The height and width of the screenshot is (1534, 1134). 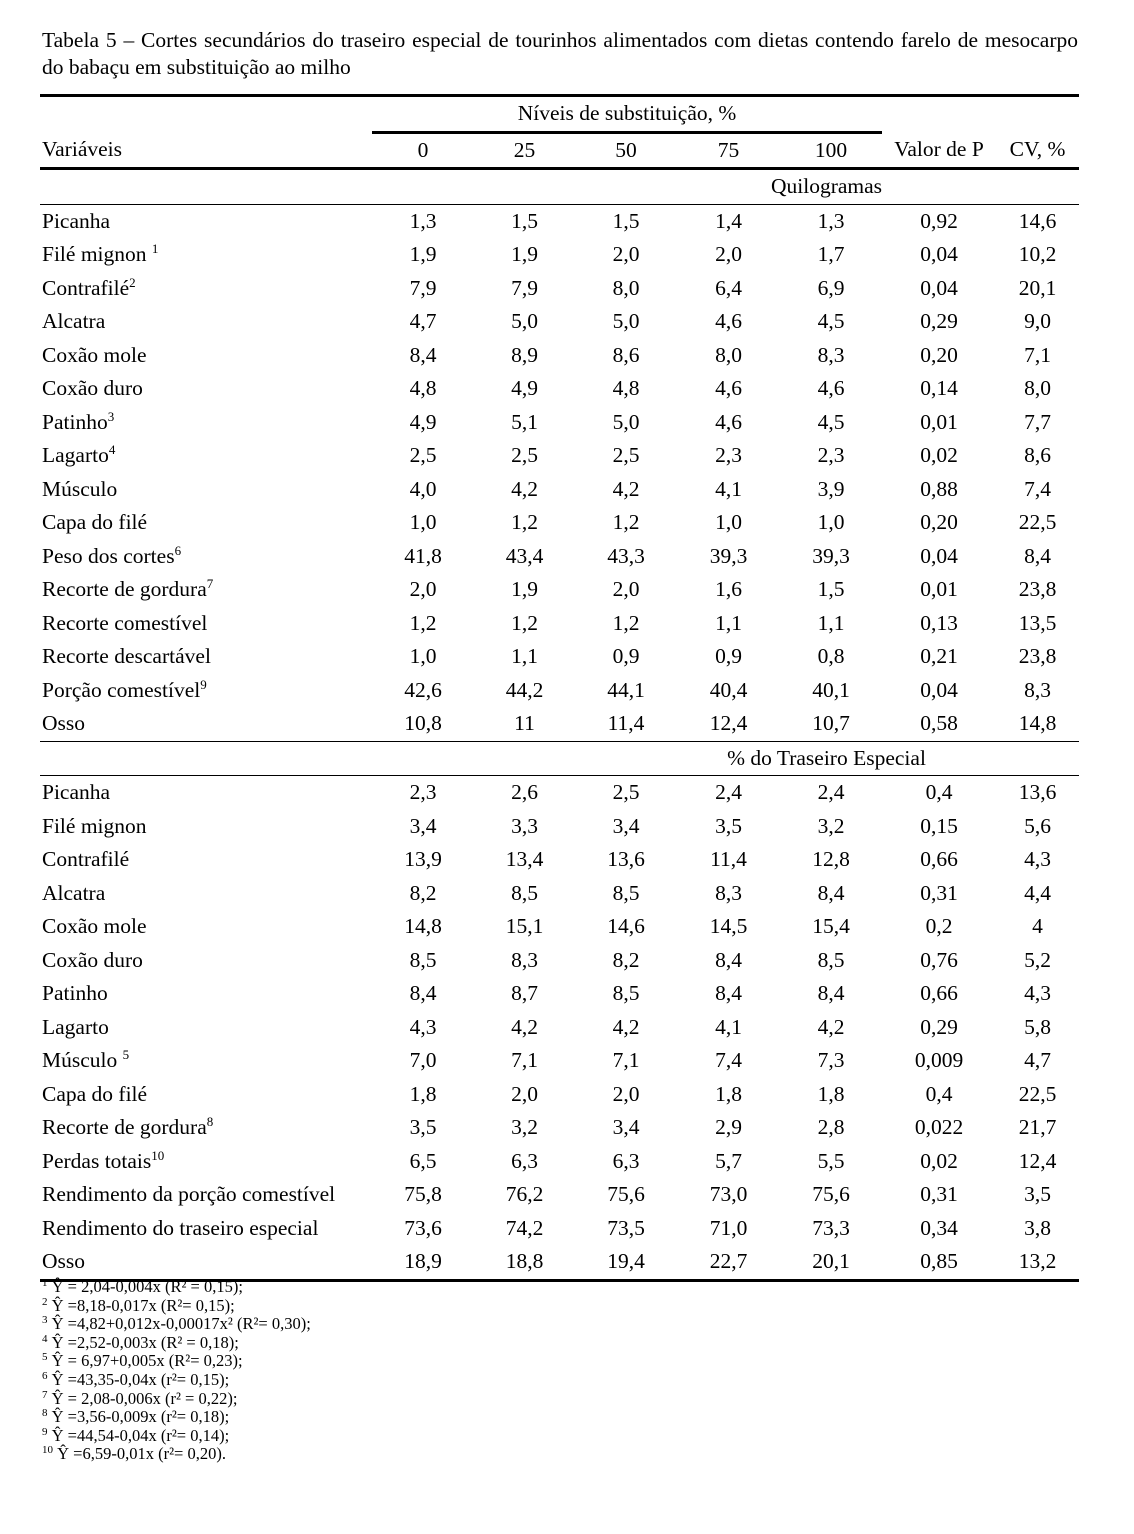 I want to click on value-cell: 5,7, so click(x=728, y=1160).